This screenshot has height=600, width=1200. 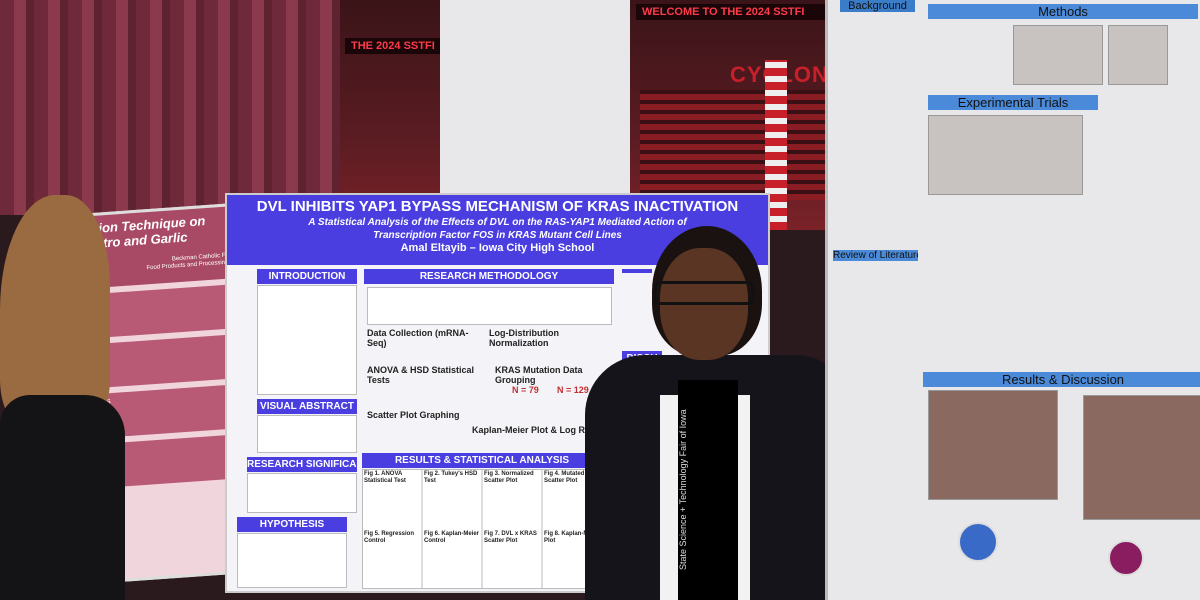 What do you see at coordinates (302, 493) in the screenshot?
I see `significance-text` at bounding box center [302, 493].